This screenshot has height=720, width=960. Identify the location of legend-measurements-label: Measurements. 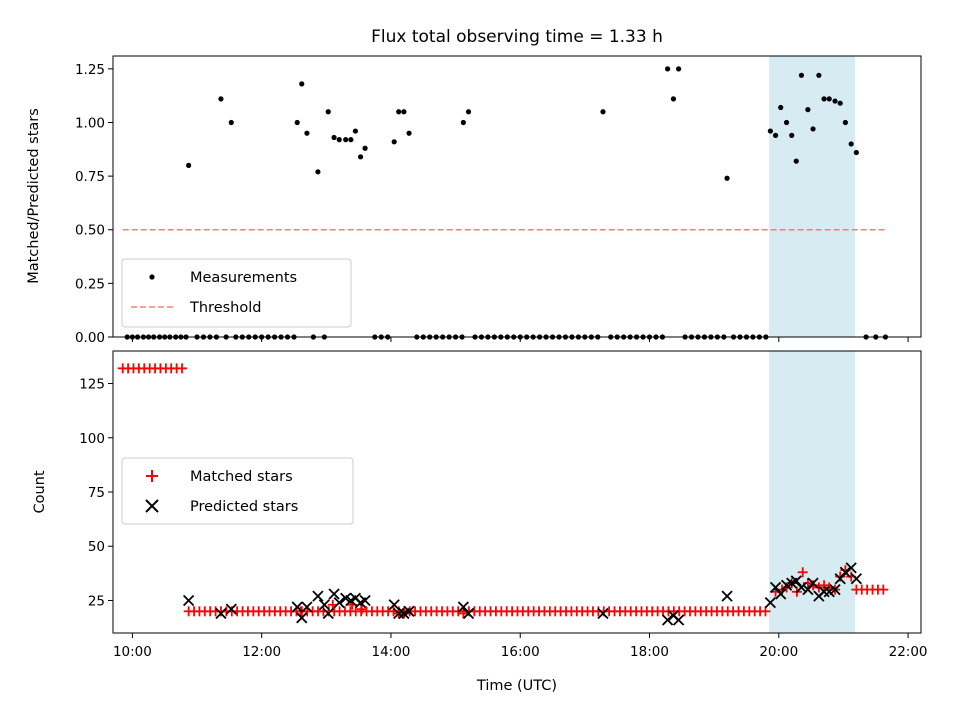
(243, 278).